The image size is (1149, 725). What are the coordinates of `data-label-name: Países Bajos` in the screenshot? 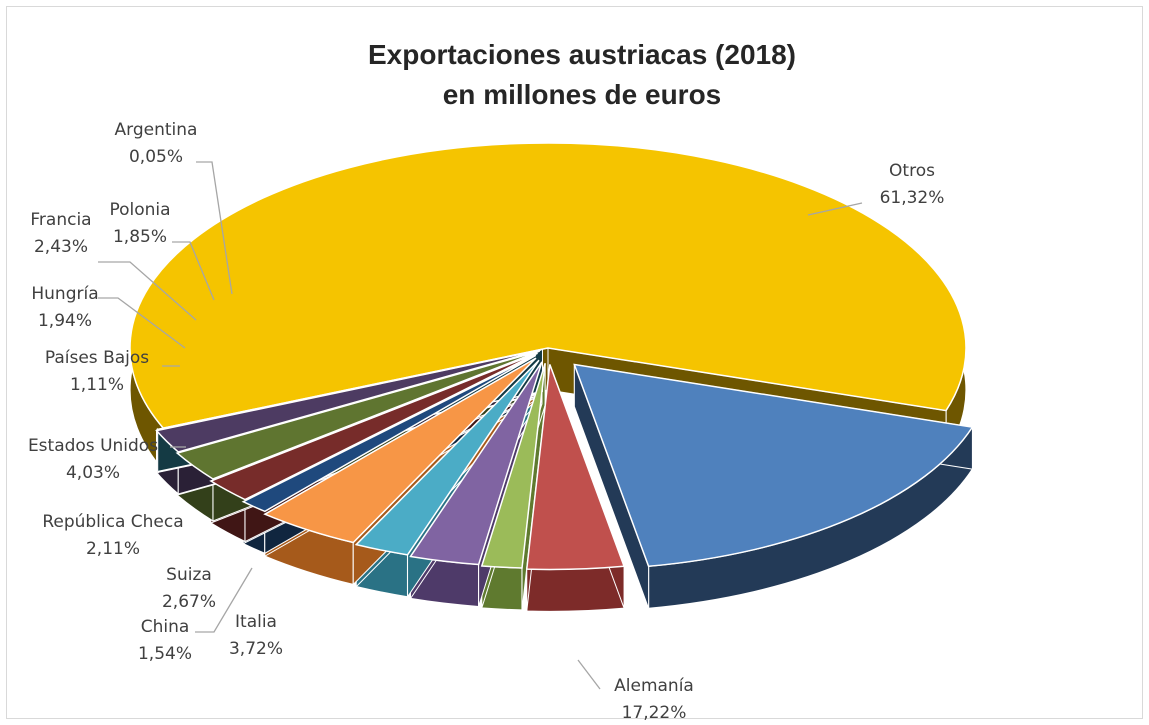 It's located at (97, 358).